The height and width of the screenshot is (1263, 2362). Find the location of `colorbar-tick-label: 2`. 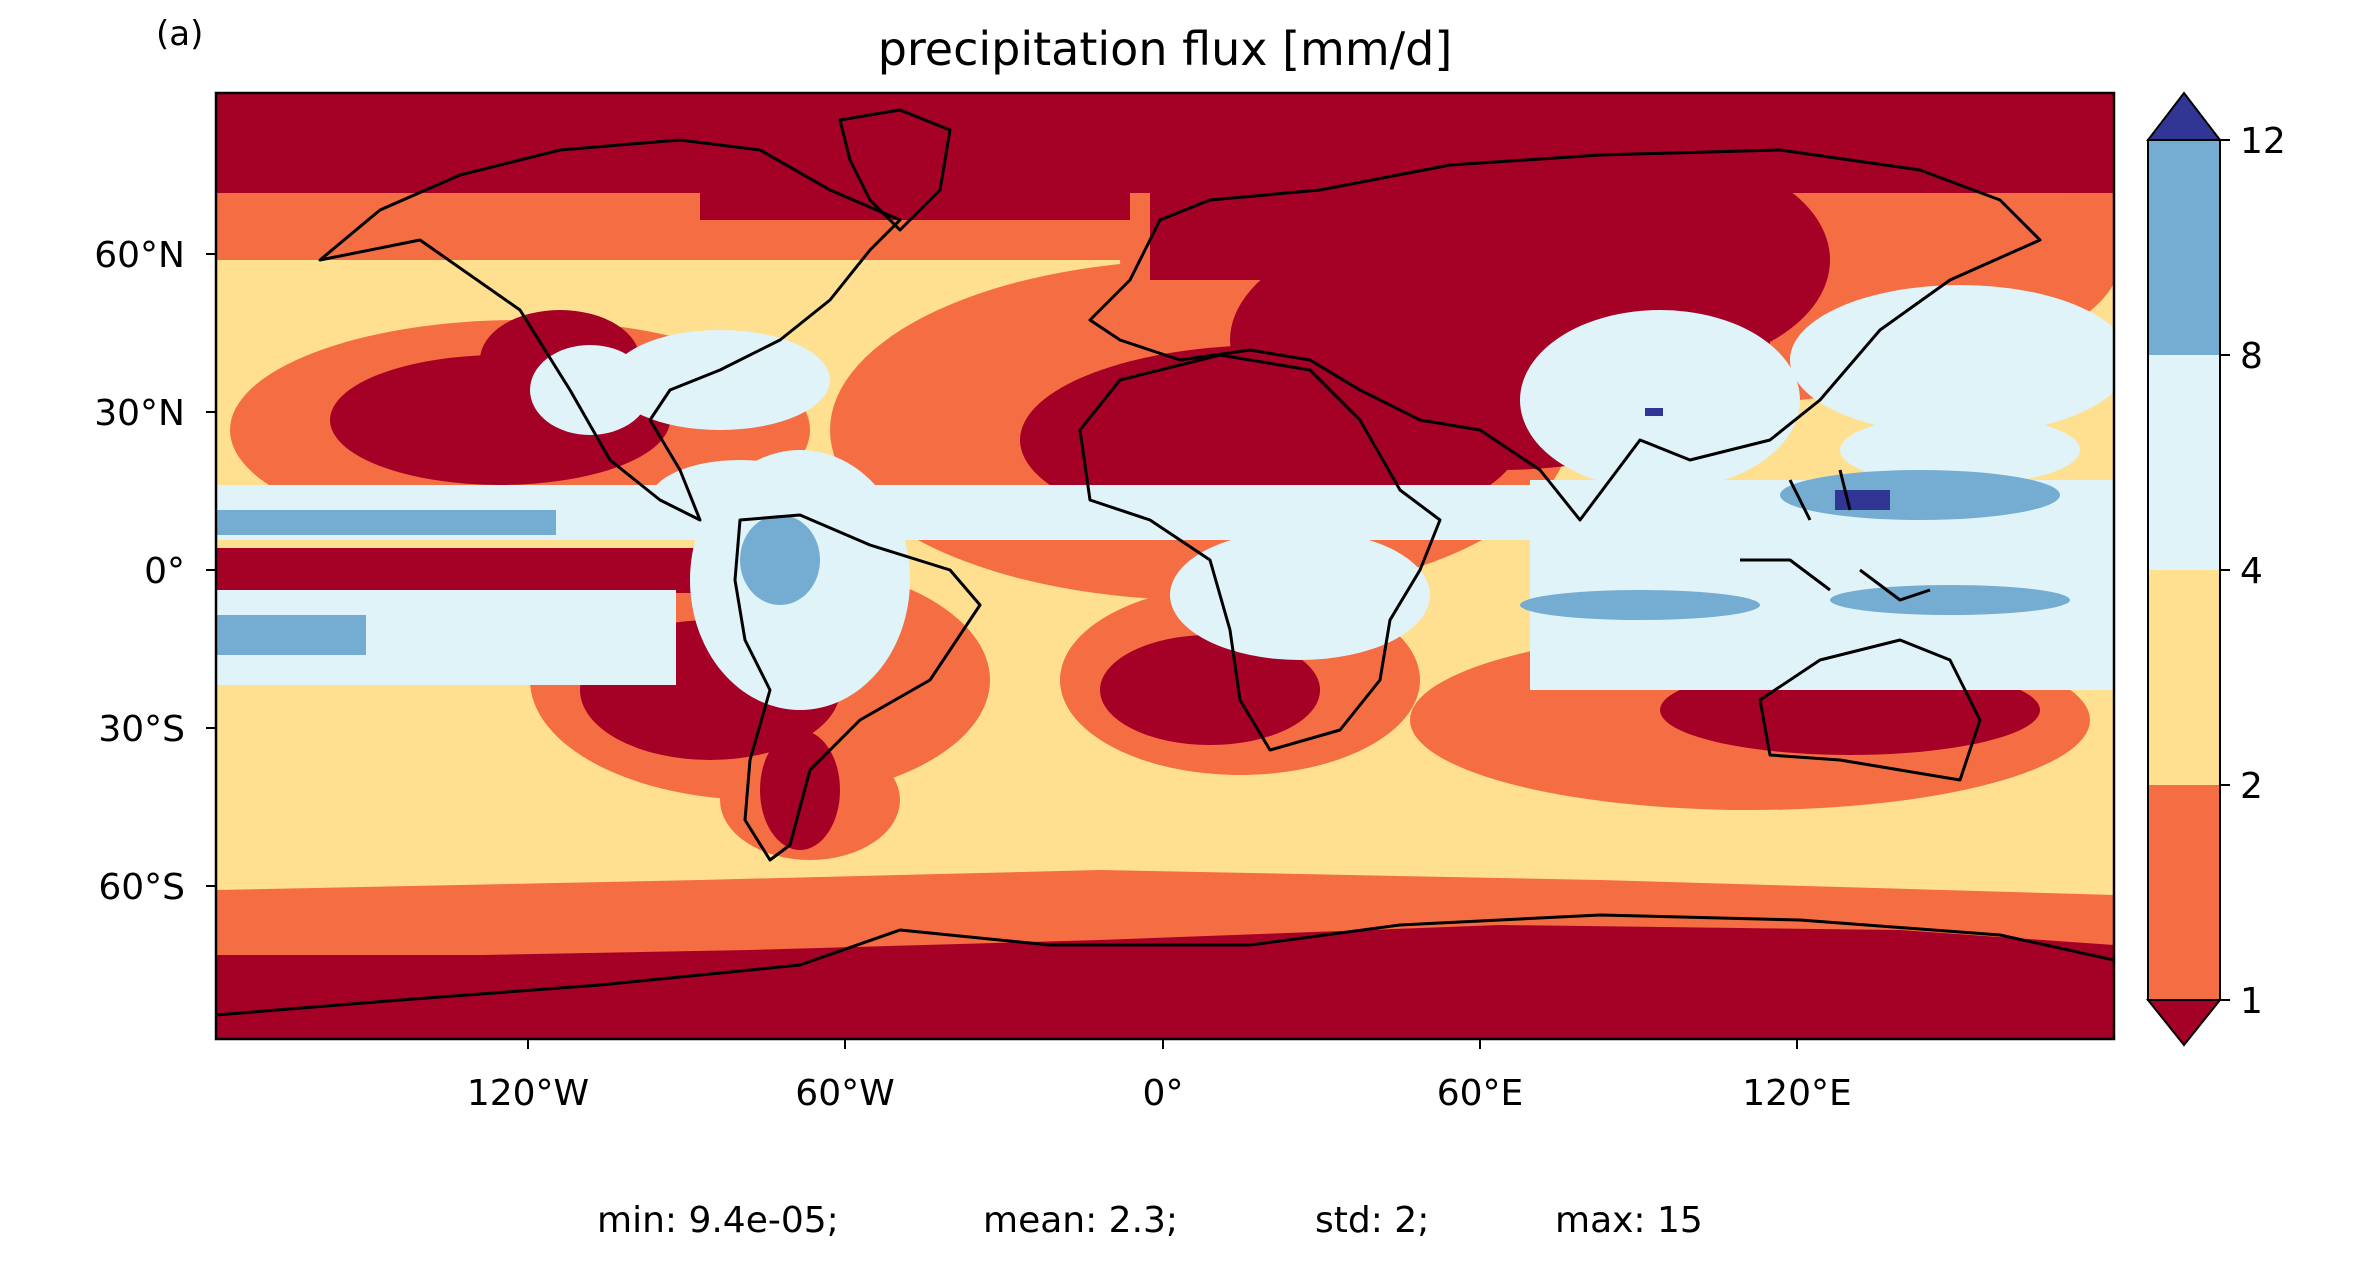

colorbar-tick-label: 2 is located at coordinates (2251, 786).